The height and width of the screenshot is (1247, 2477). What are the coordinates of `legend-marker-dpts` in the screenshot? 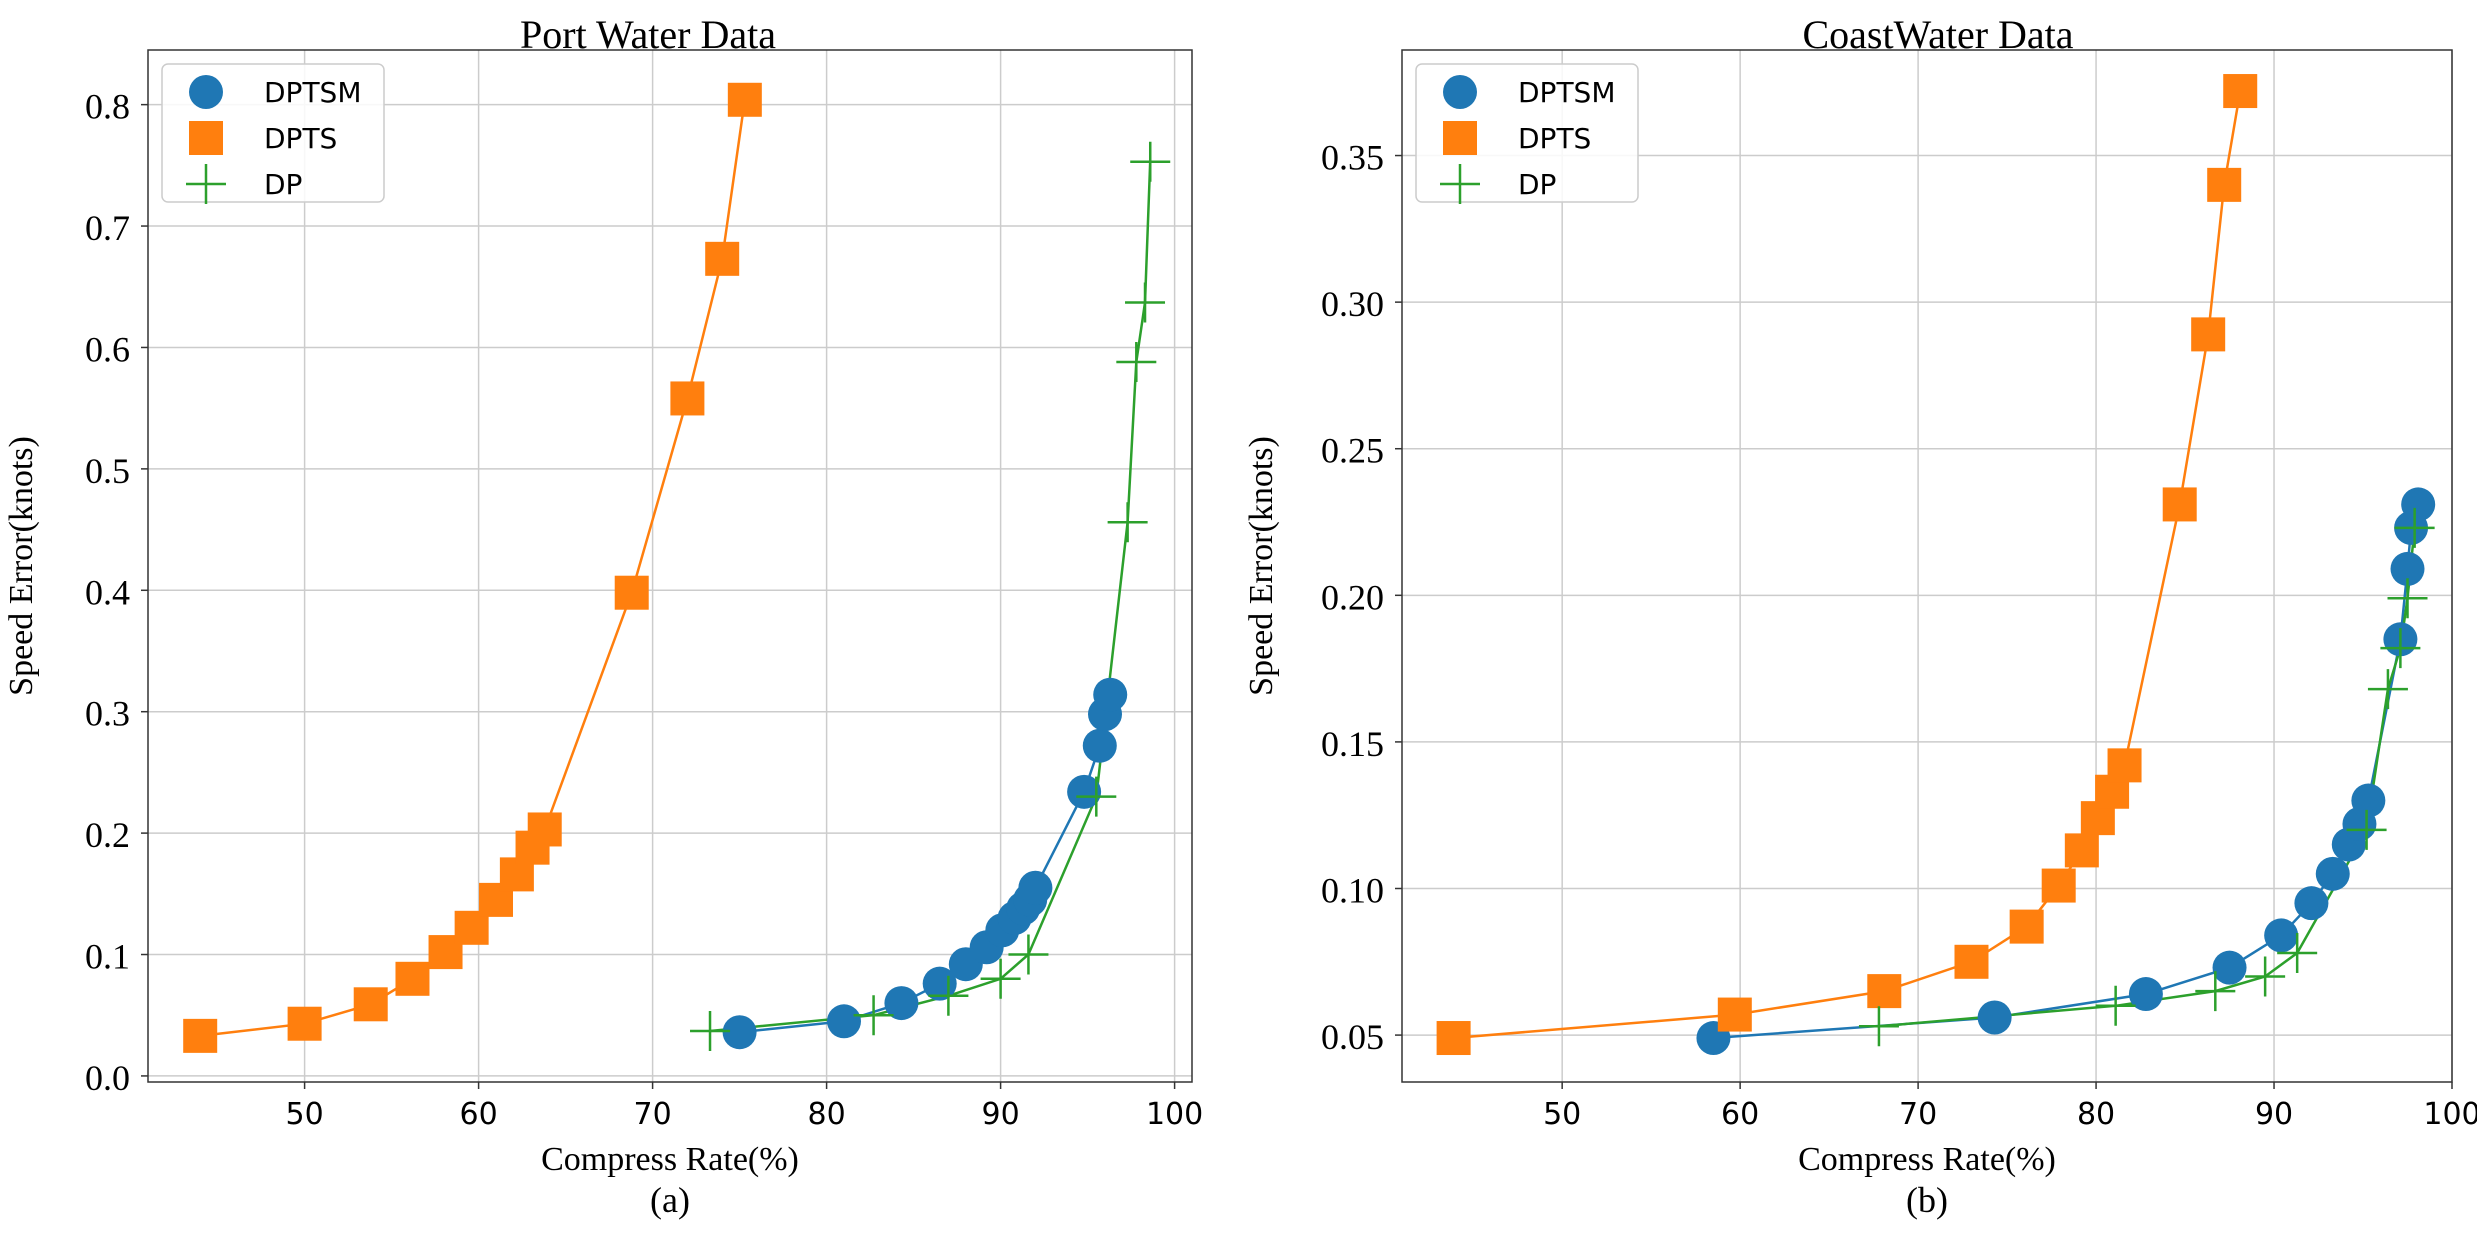 It's located at (1460, 138).